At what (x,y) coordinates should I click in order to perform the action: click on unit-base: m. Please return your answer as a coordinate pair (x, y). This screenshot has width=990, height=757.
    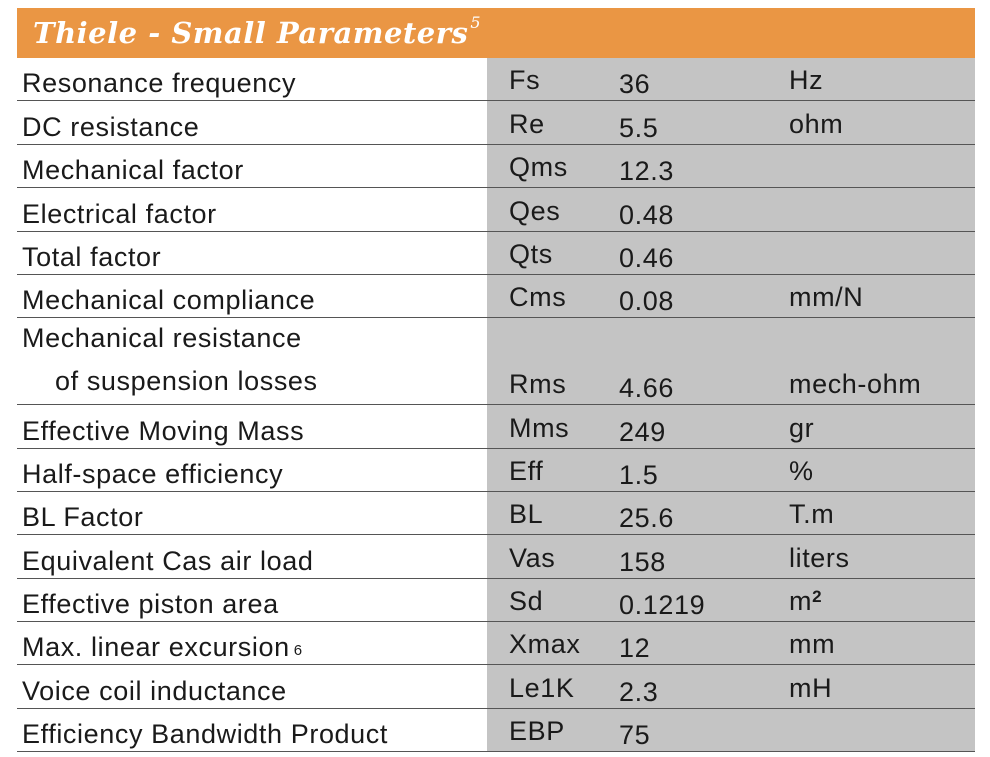
    Looking at the image, I should click on (801, 601).